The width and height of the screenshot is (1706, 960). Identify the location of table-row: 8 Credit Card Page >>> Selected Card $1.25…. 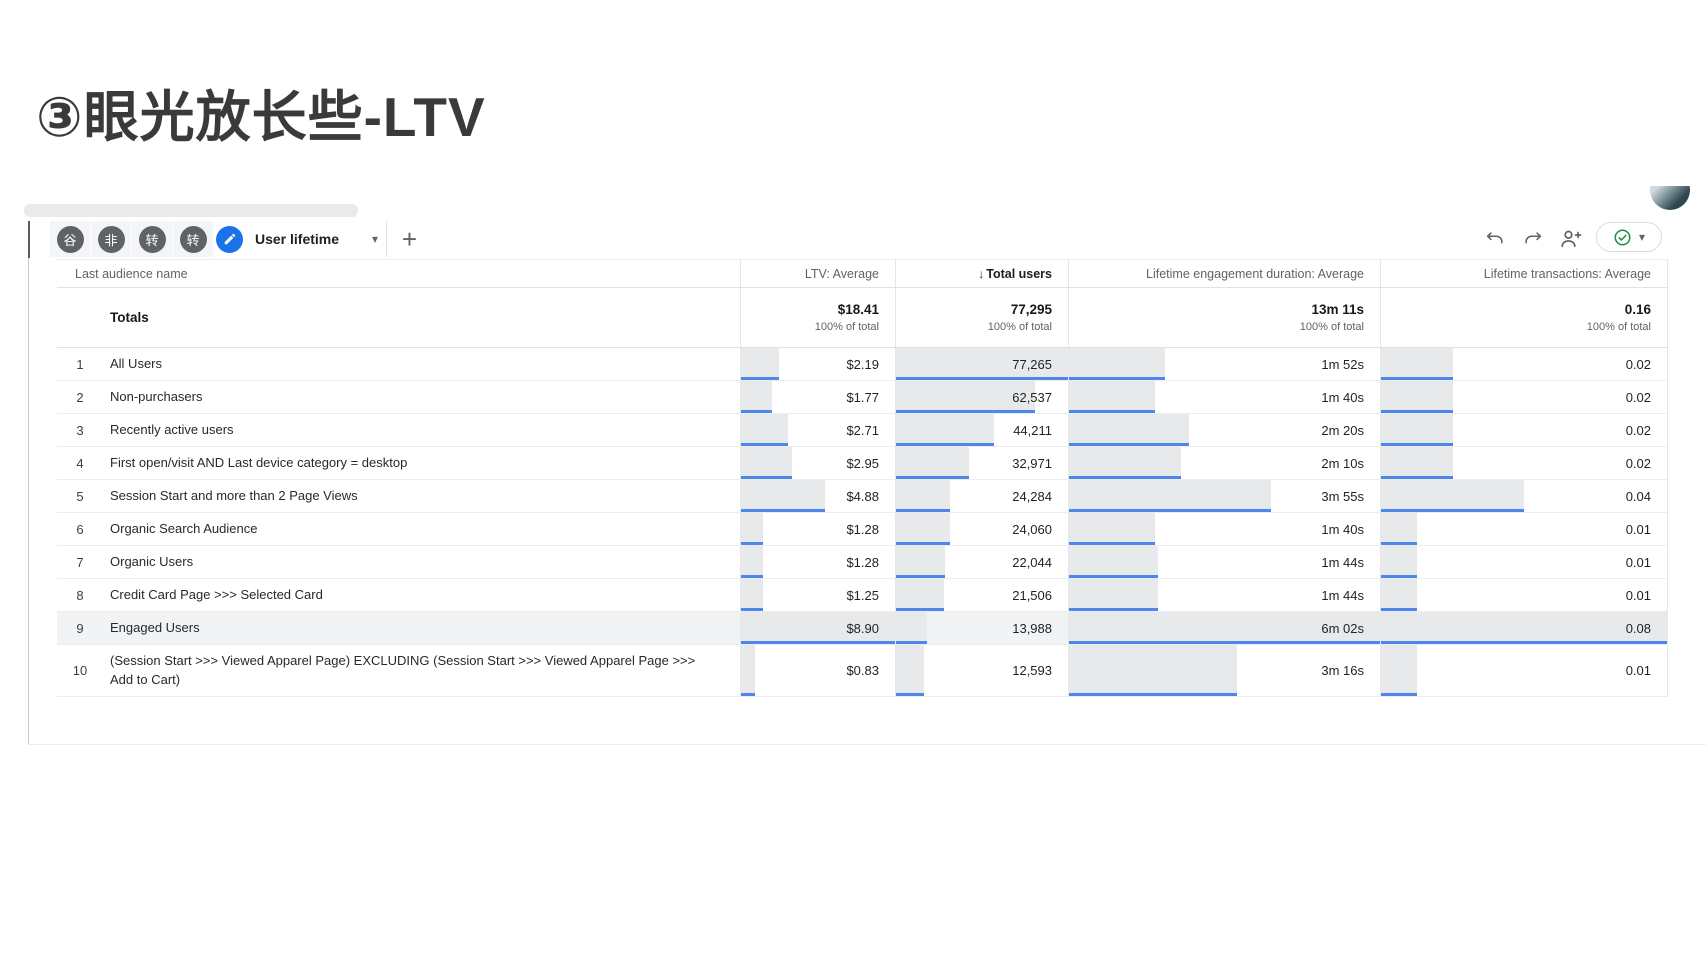
(862, 595).